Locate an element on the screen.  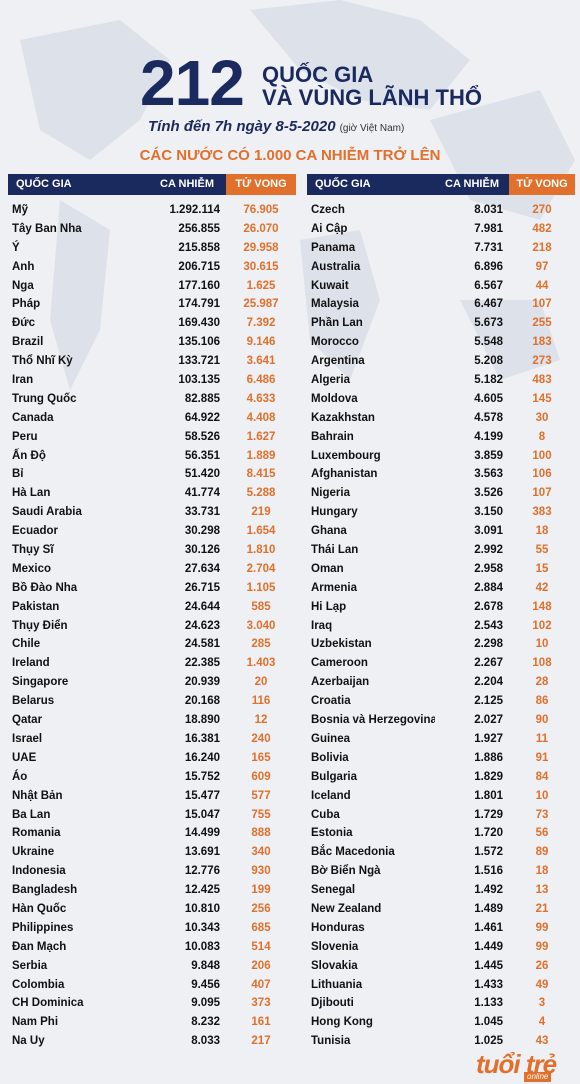
cases-cell: 1.025 is located at coordinates (488, 1041).